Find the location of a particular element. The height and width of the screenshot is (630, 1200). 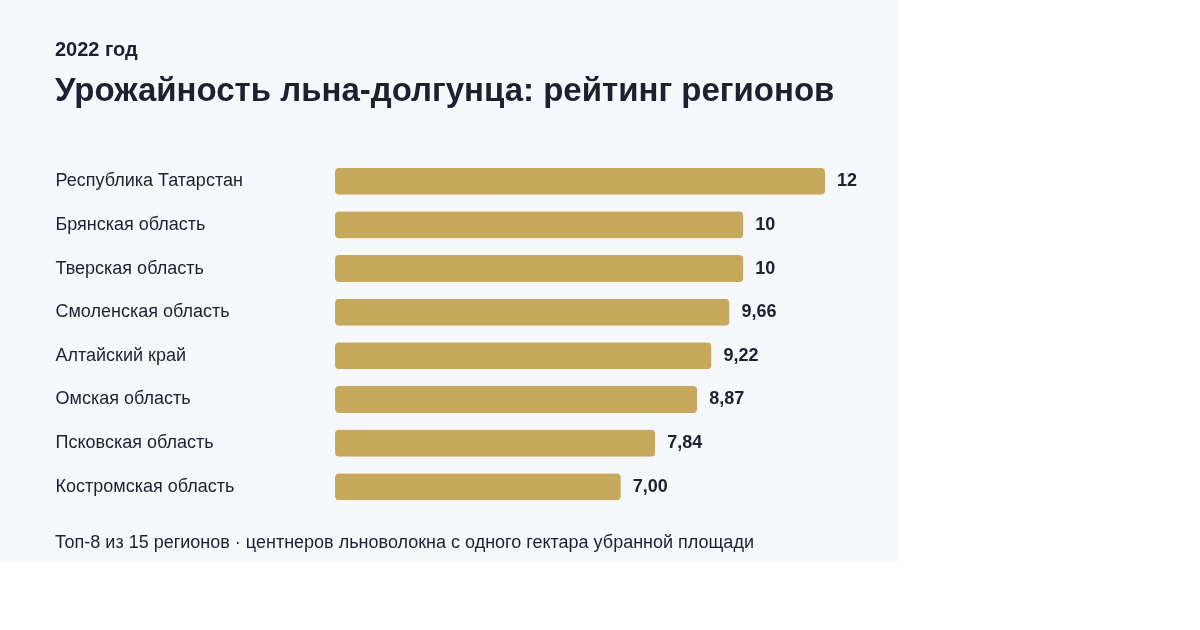

y-tick-label: Брянская область is located at coordinates (130, 223).